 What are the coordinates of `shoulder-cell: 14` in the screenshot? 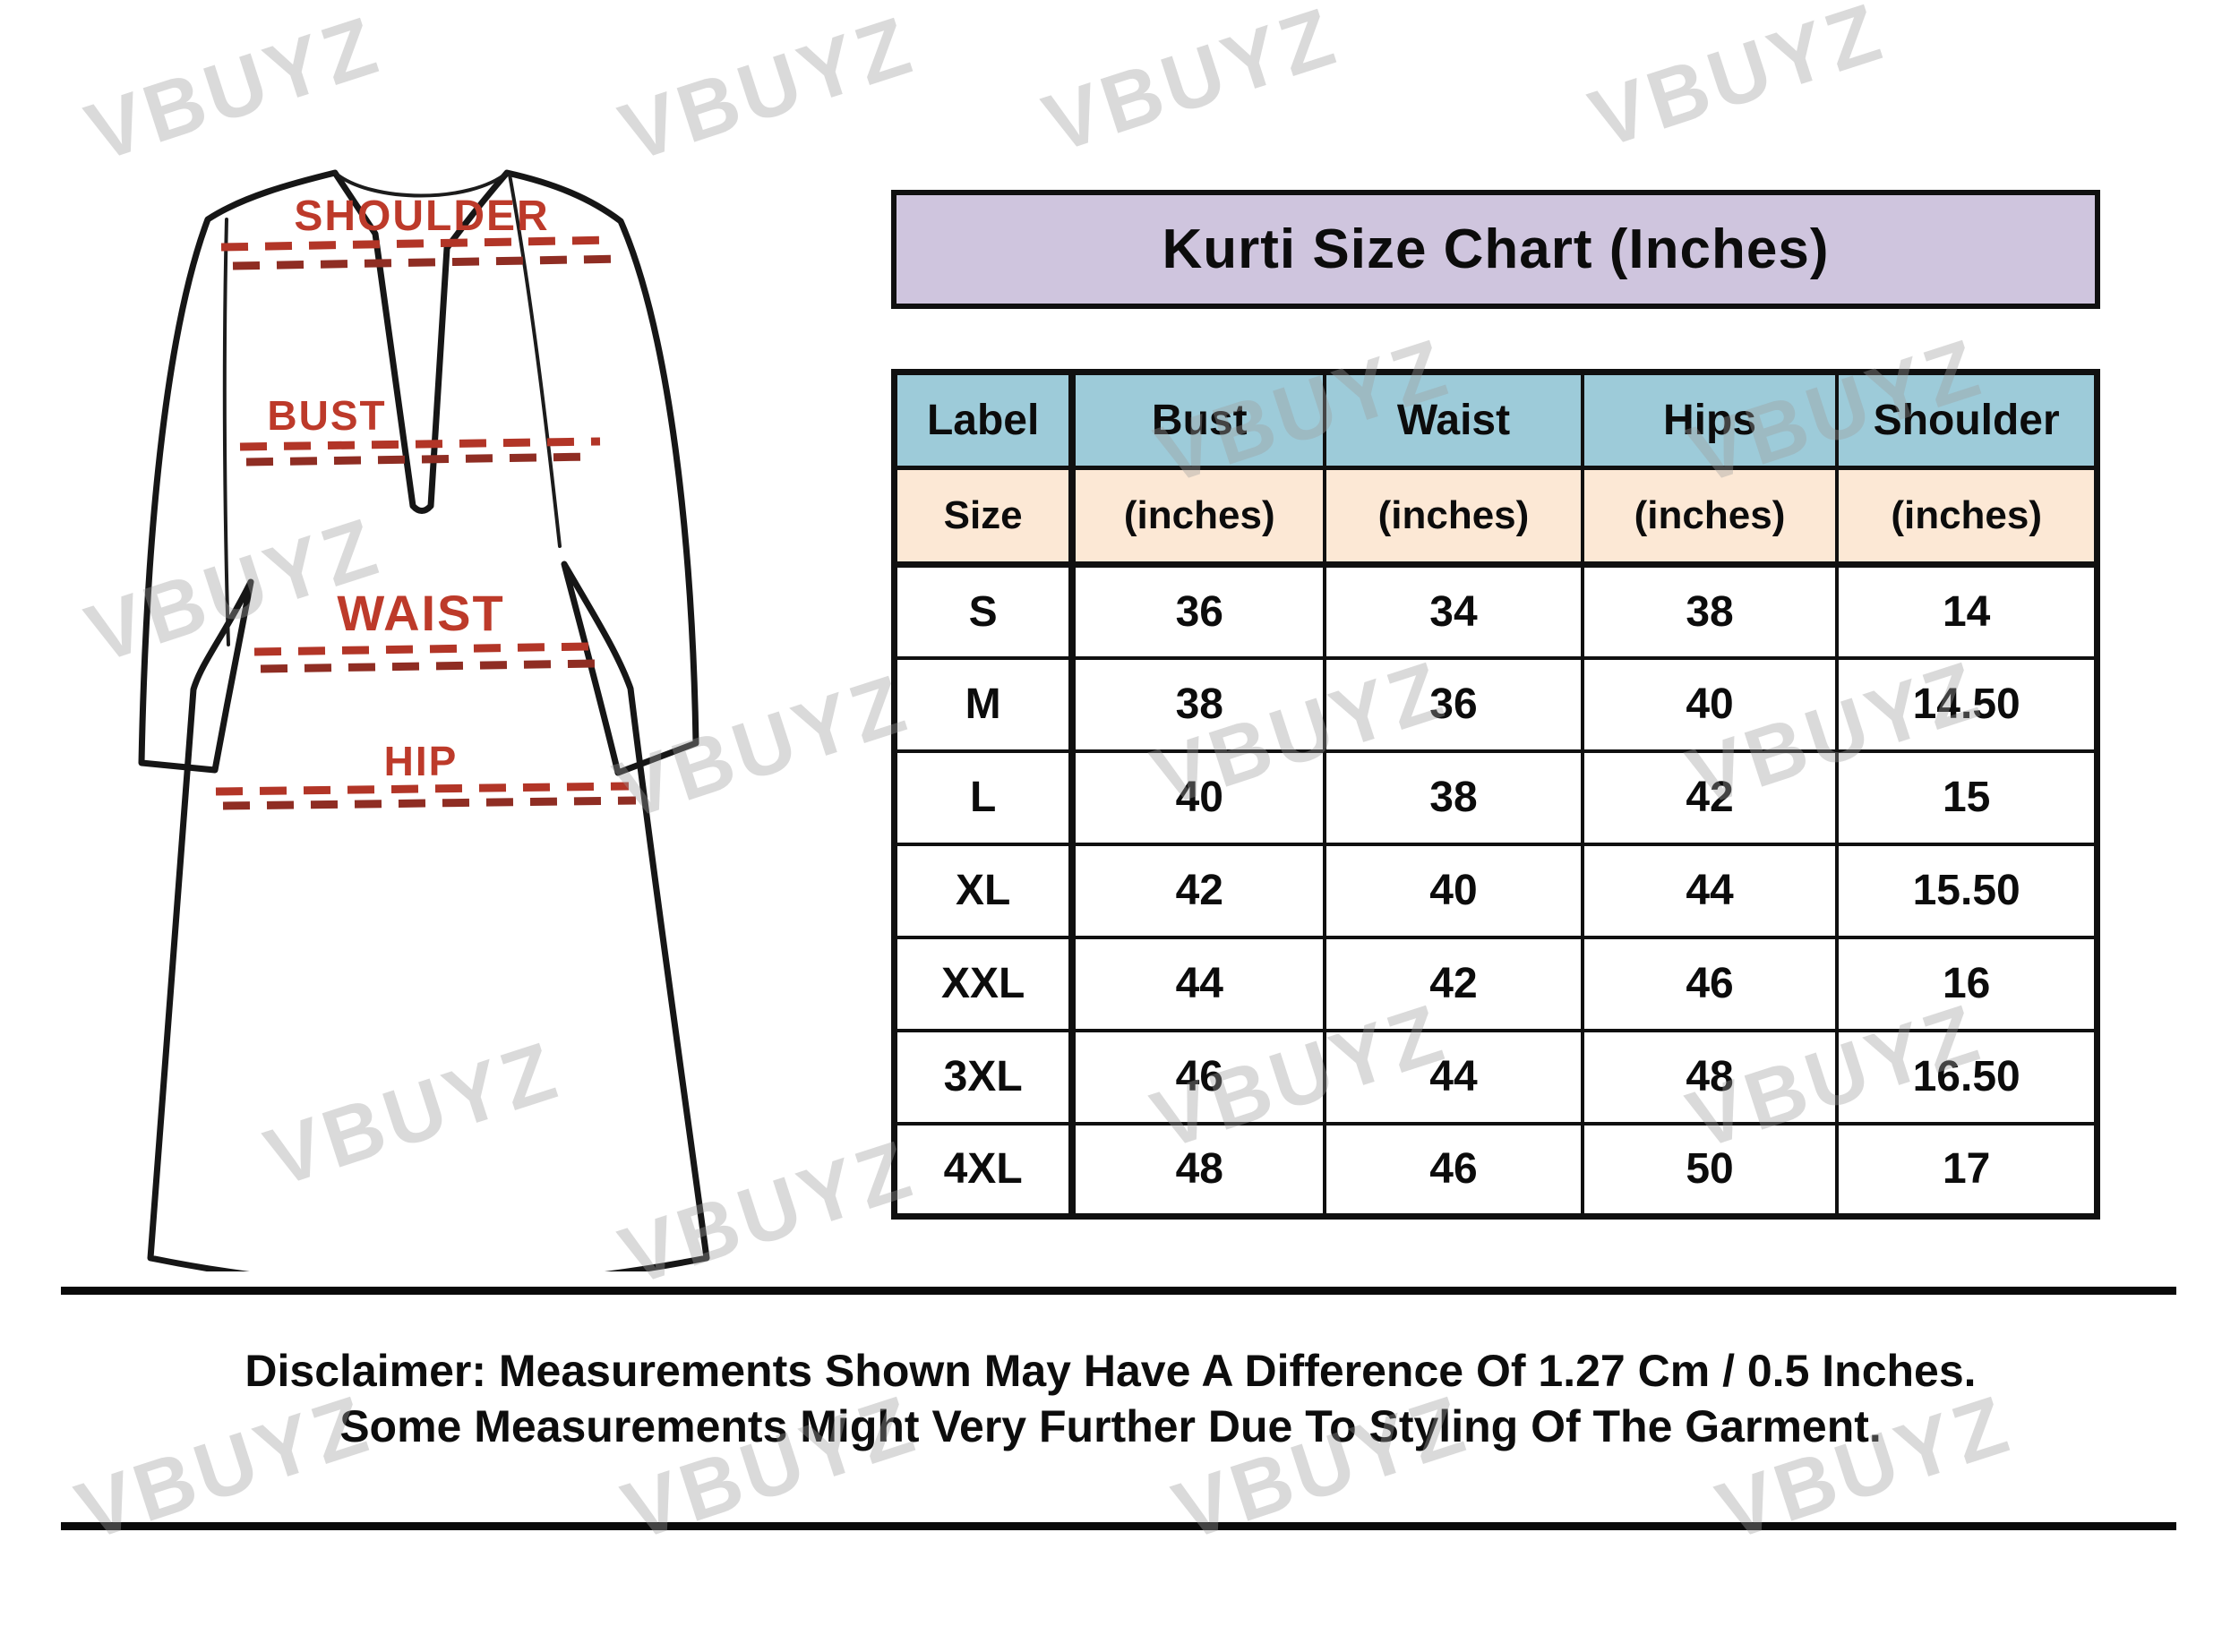 It's located at (1967, 611).